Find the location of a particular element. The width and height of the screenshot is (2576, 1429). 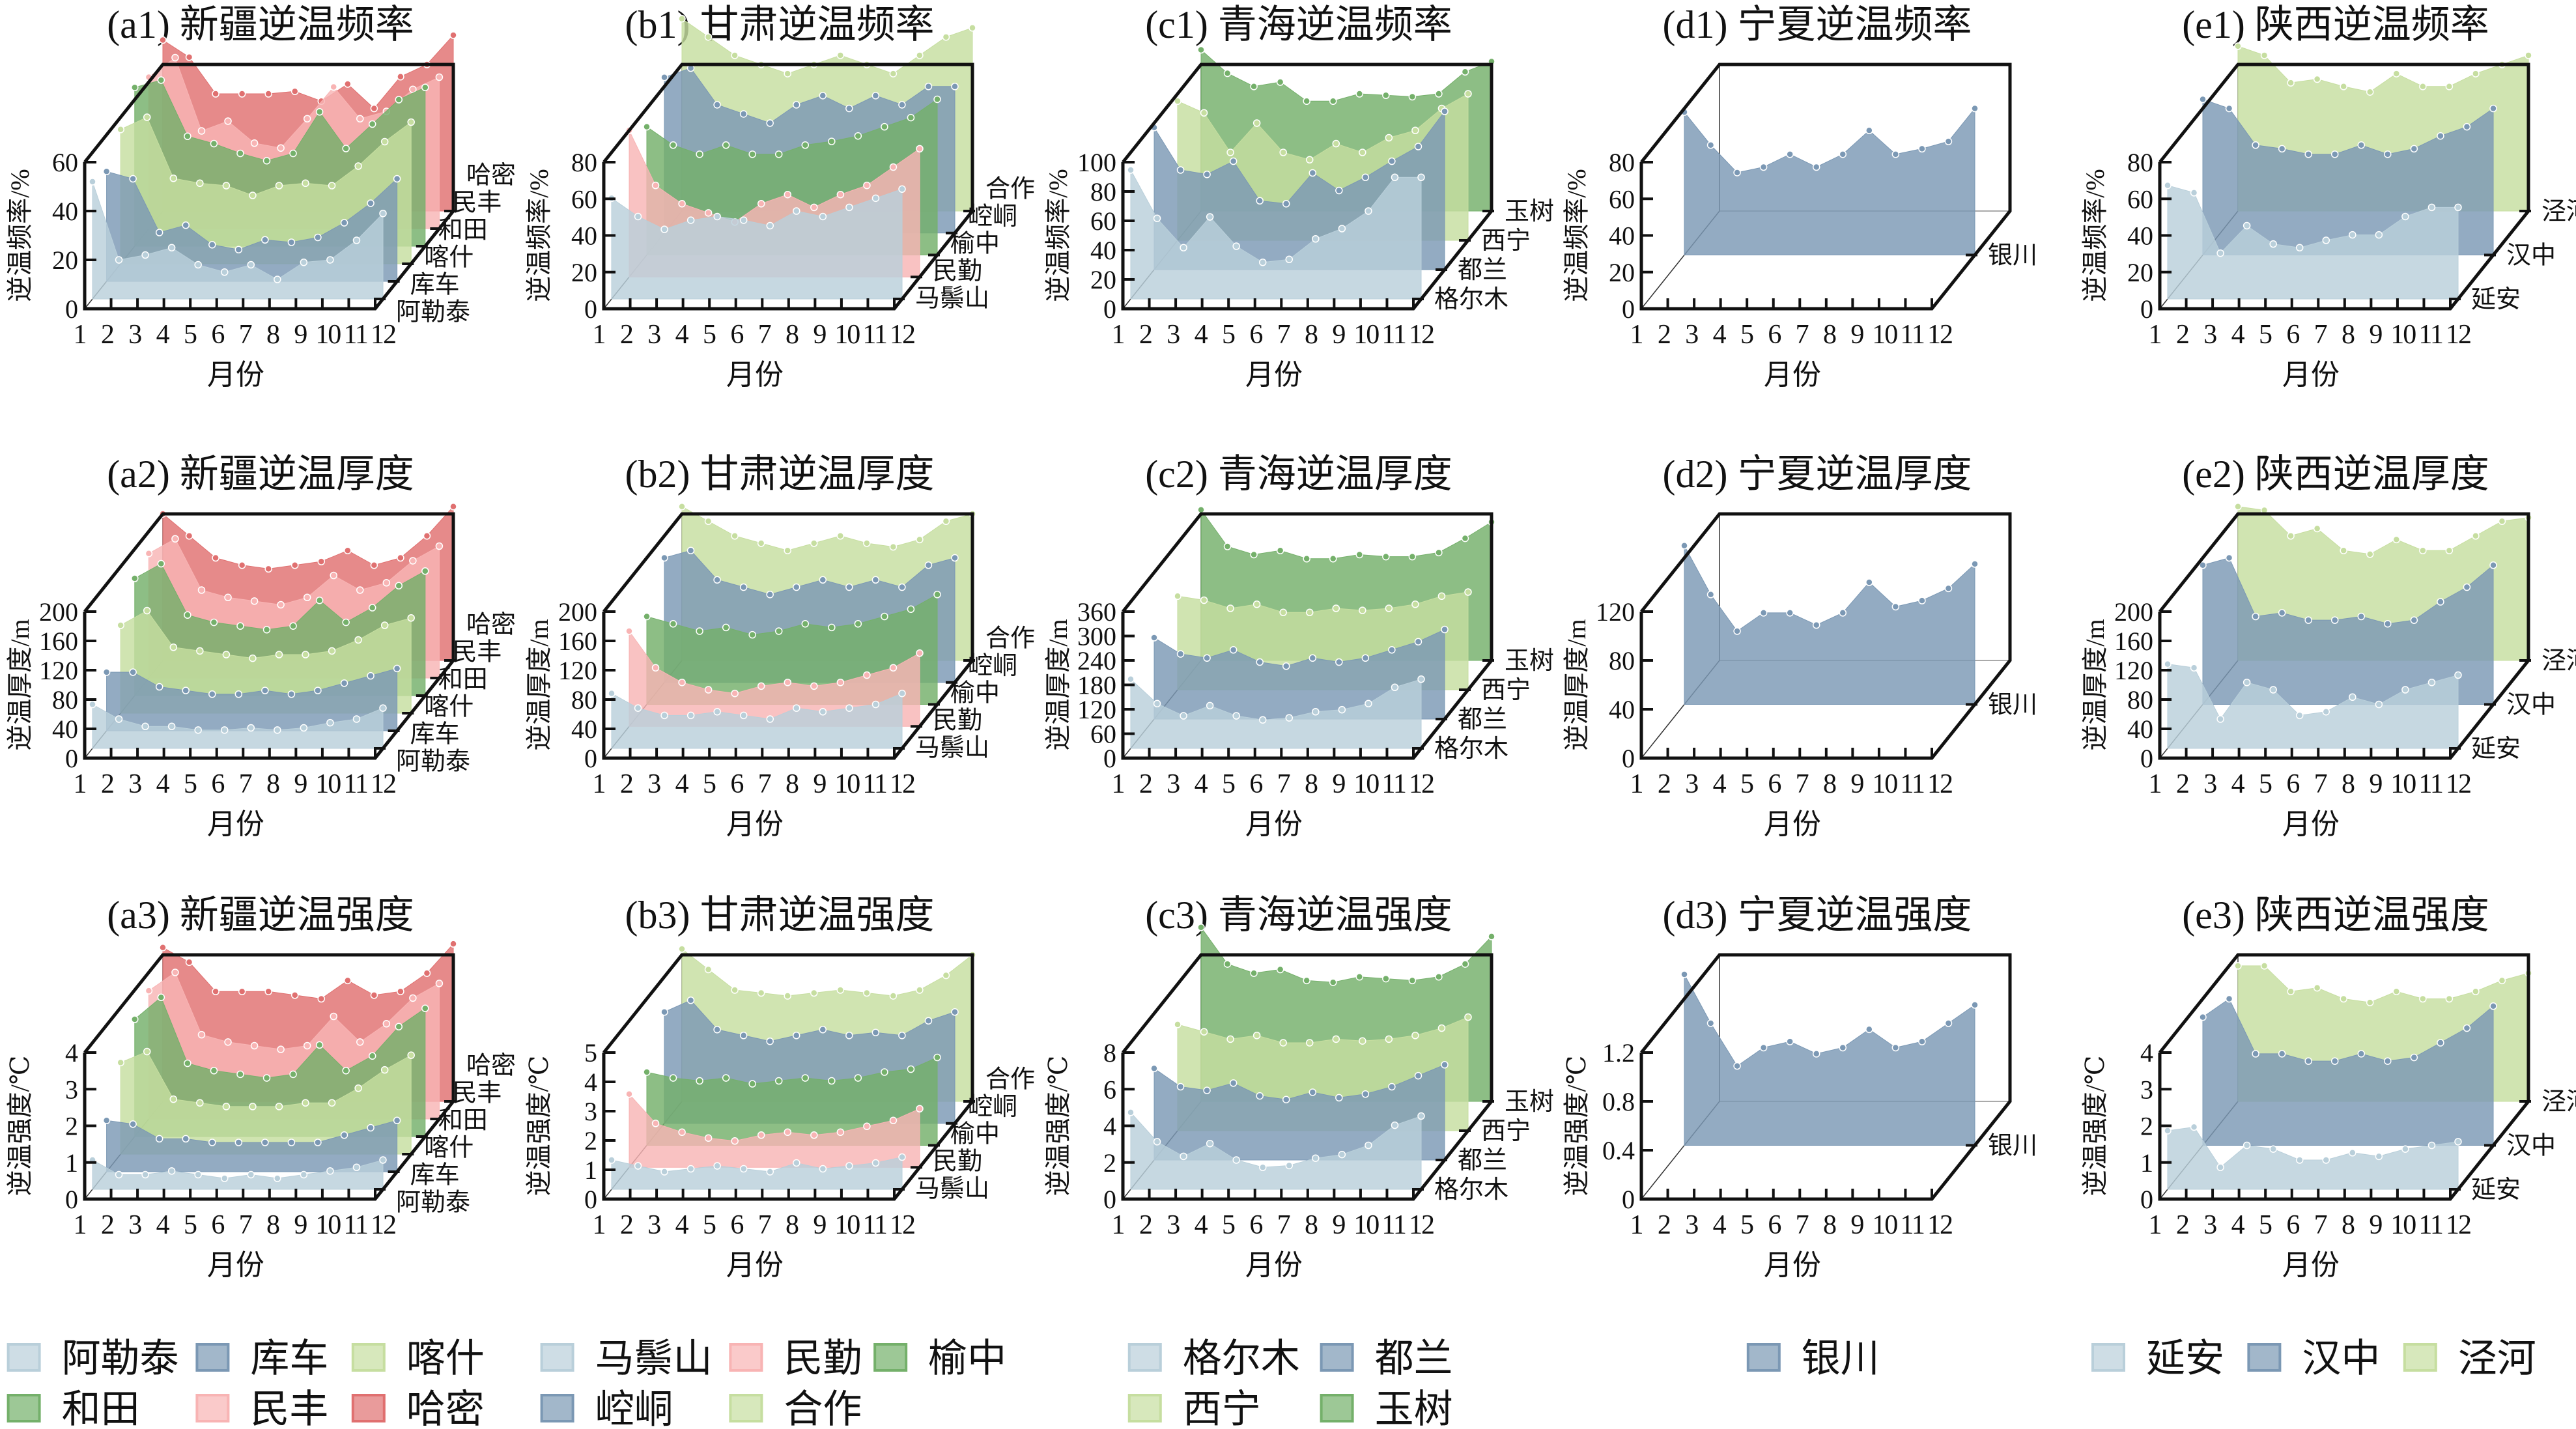

x-tick-label: 8 is located at coordinates (1829, 335).